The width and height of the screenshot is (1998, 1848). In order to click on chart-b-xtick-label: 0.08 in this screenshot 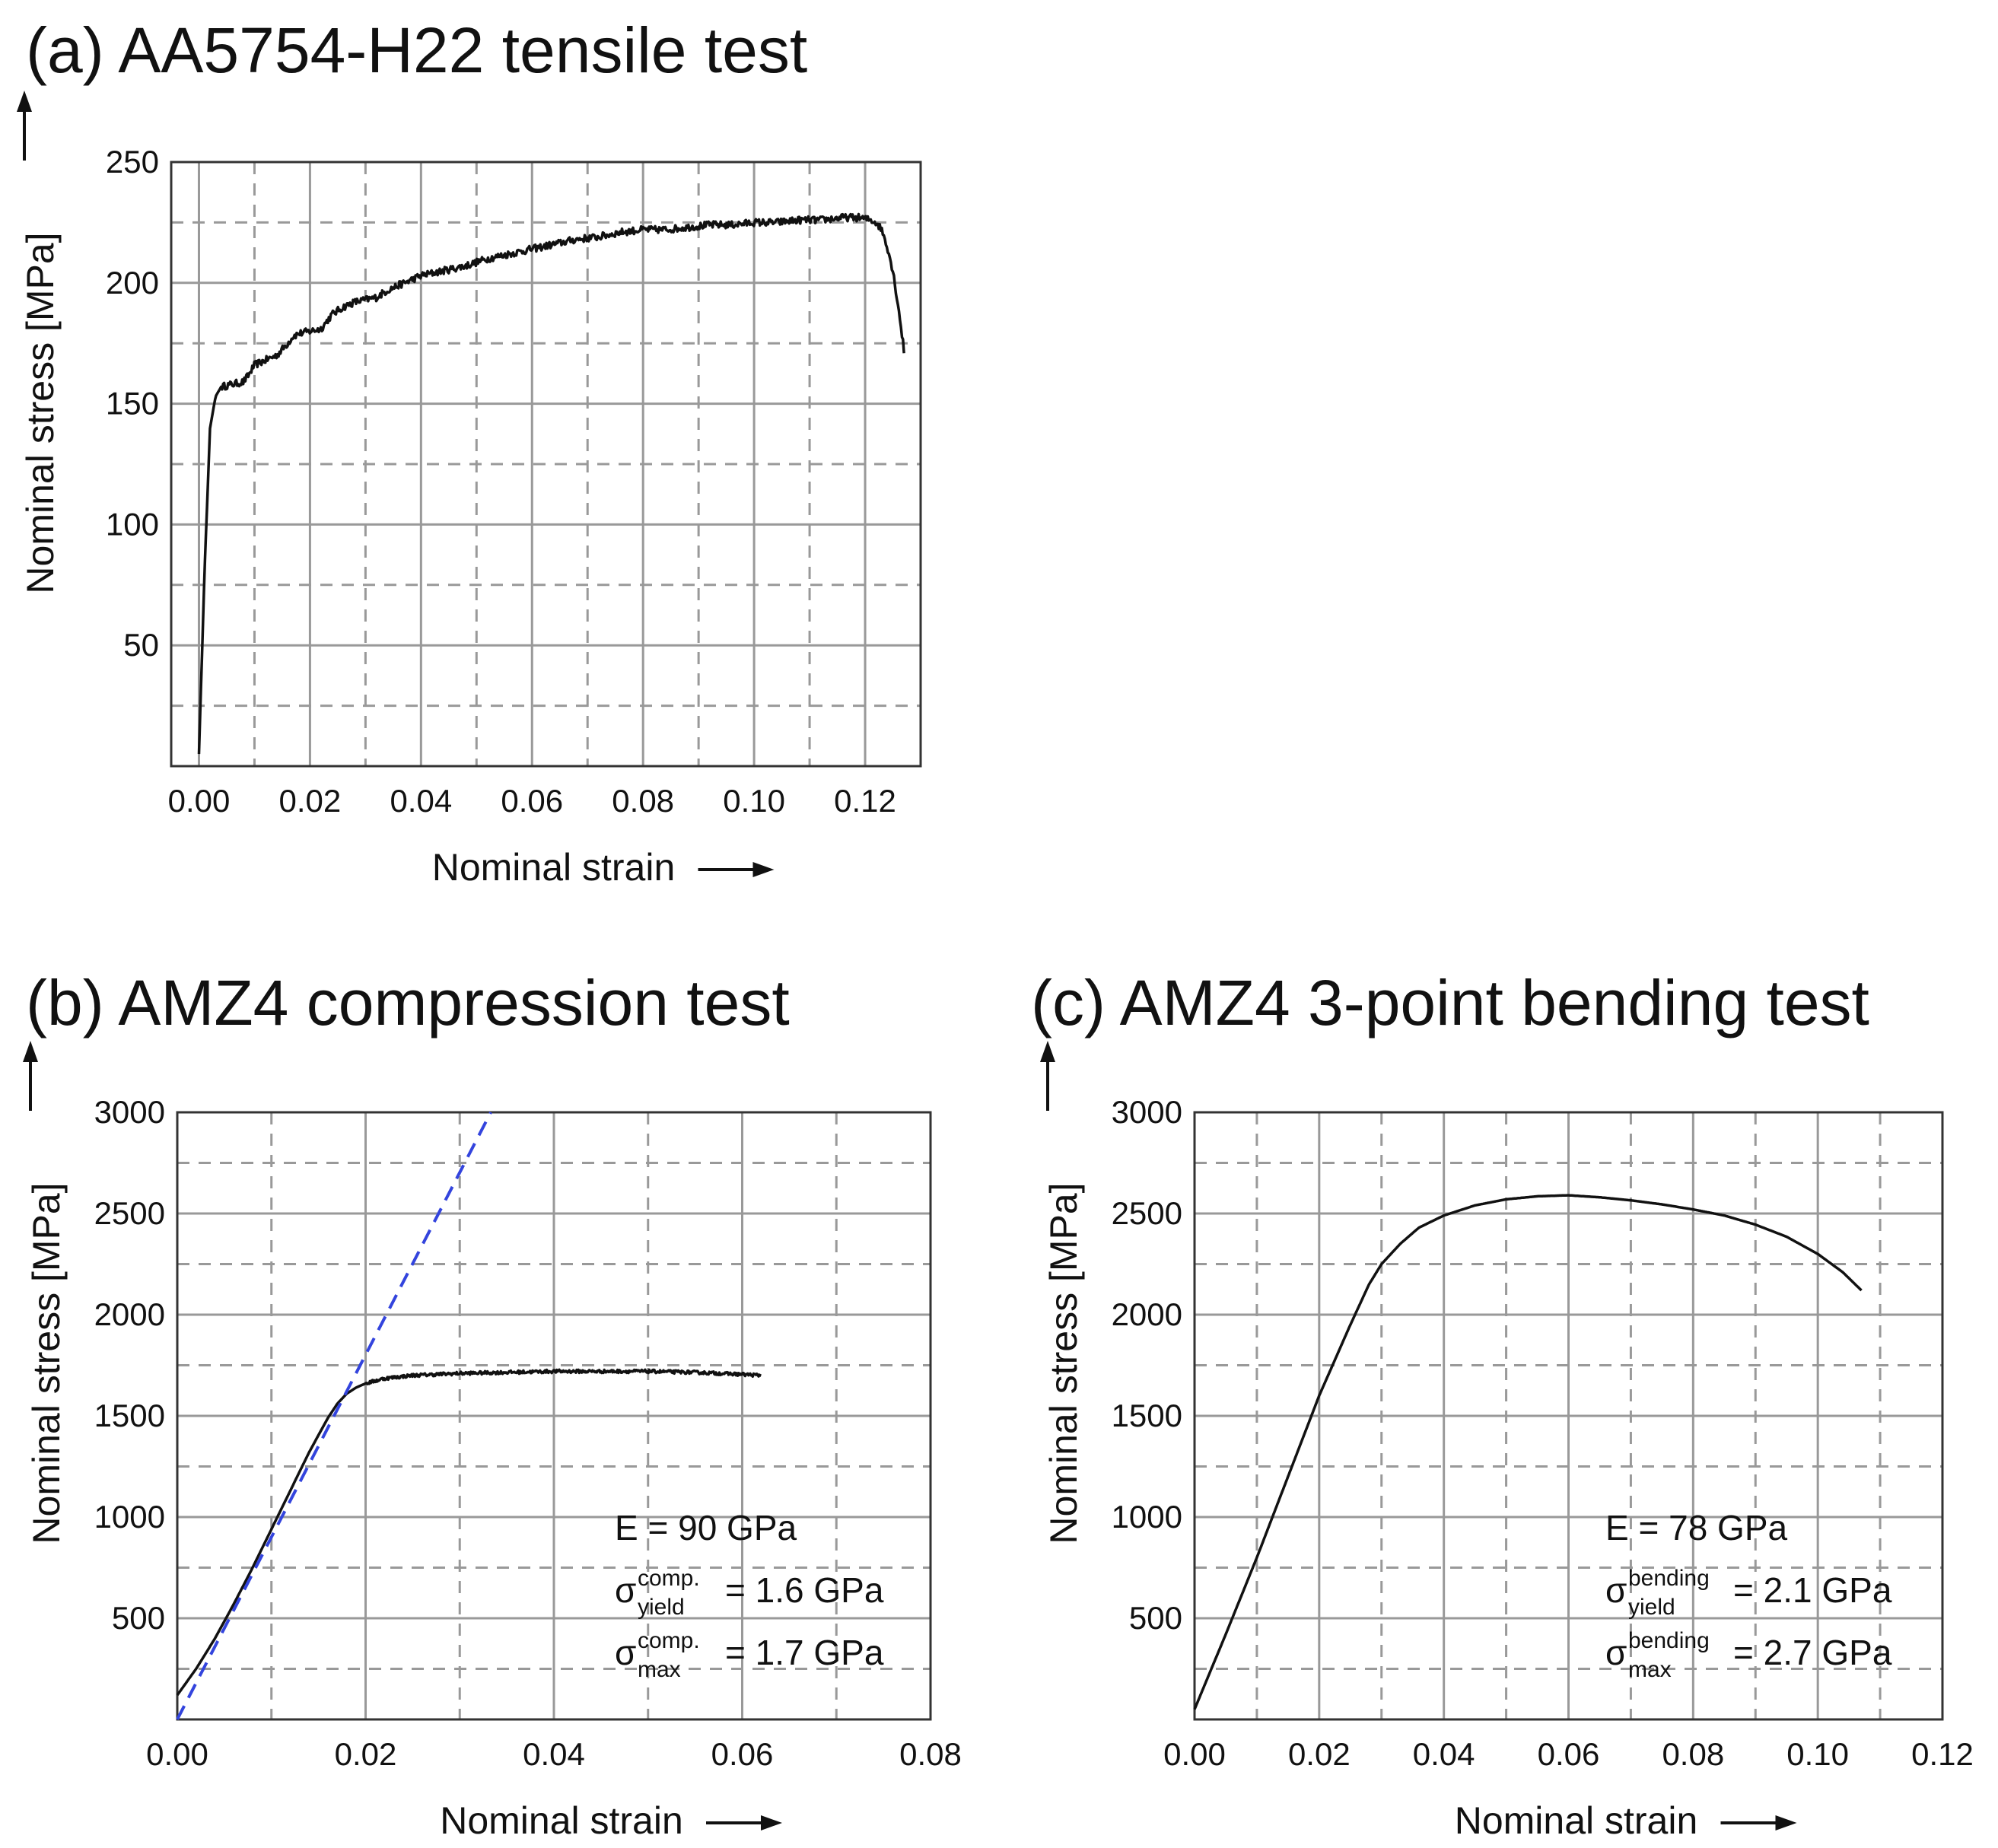, I will do `click(930, 1754)`.